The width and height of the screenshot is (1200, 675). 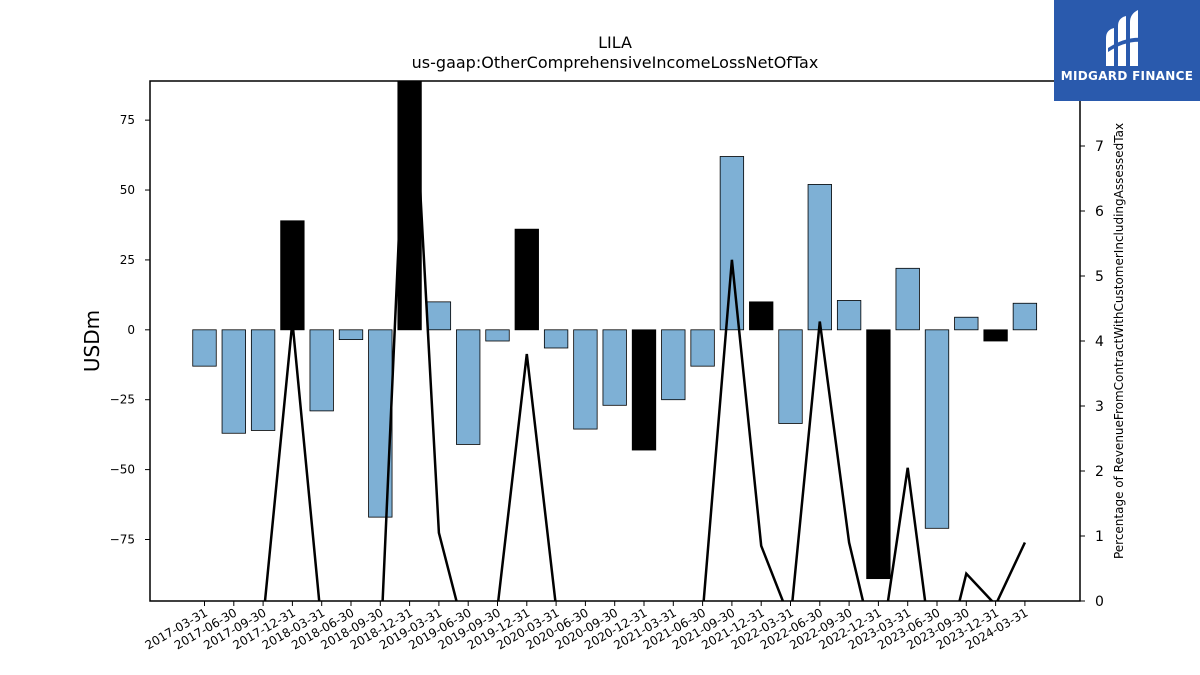 What do you see at coordinates (92, 341) in the screenshot?
I see `y-axis-label: USDm` at bounding box center [92, 341].